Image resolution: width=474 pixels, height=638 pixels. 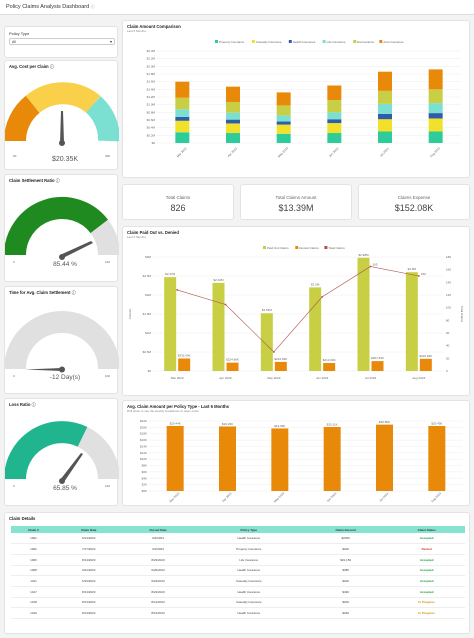 I want to click on policy-type-value: All, so click(x=14, y=42).